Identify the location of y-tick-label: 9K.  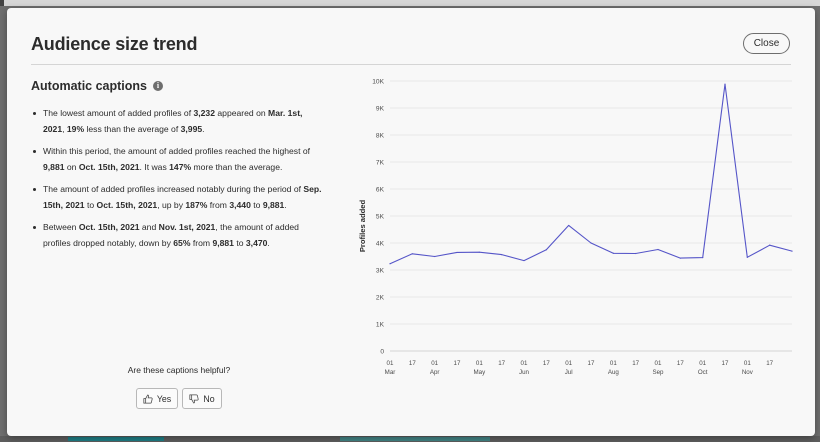
(380, 108).